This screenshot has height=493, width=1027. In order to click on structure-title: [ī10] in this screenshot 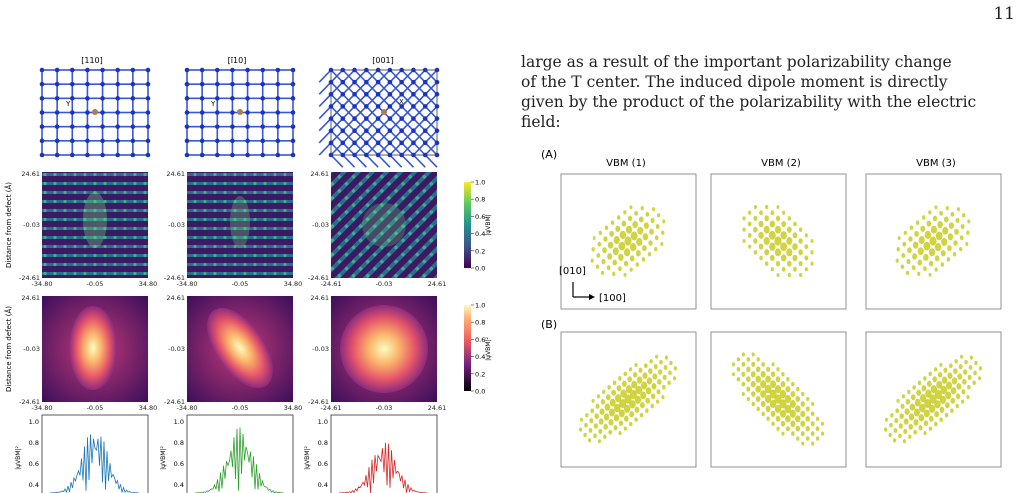, I will do `click(237, 60)`.